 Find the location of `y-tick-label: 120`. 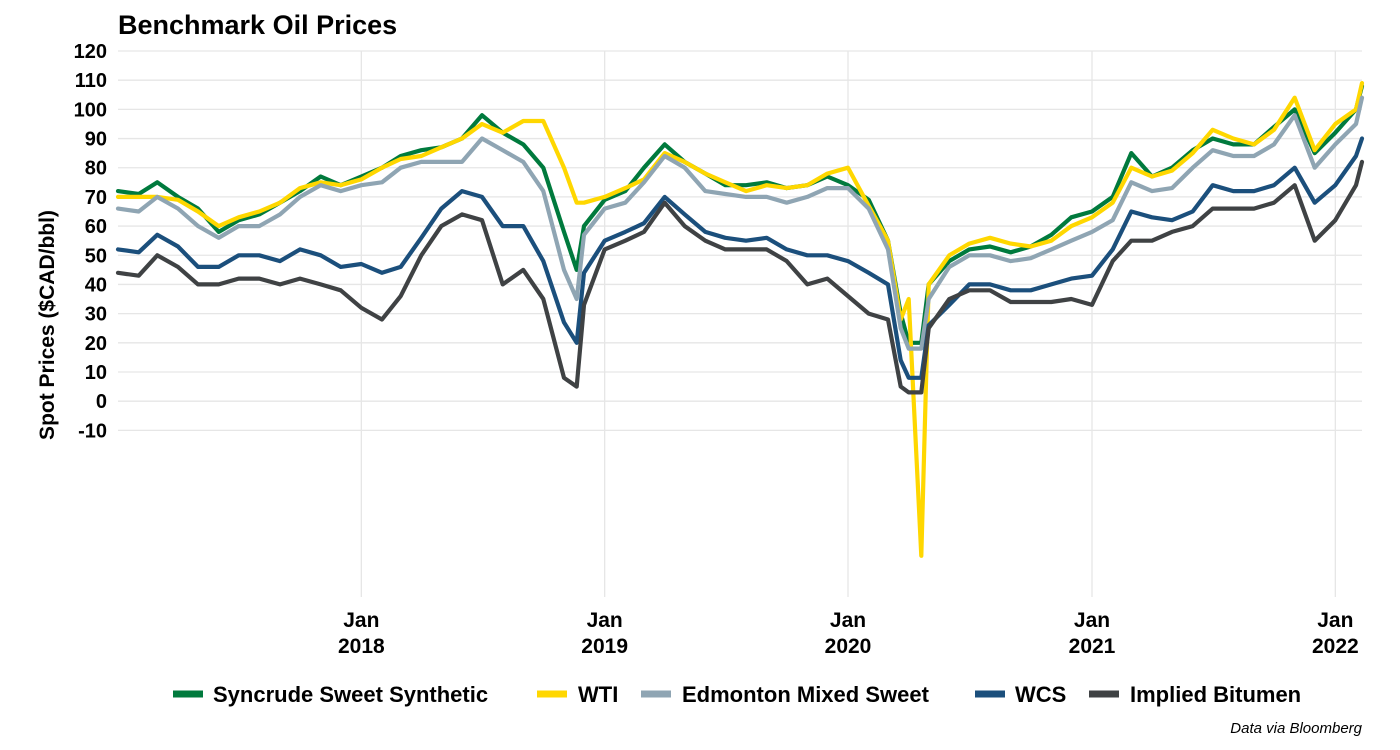

y-tick-label: 120 is located at coordinates (90, 52).